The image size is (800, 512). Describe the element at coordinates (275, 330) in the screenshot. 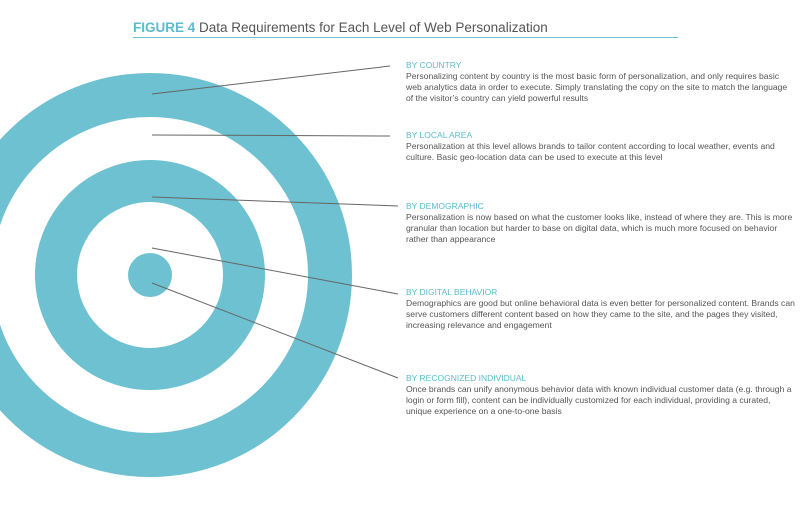

I see `leader-line-recognized-individual` at that location.